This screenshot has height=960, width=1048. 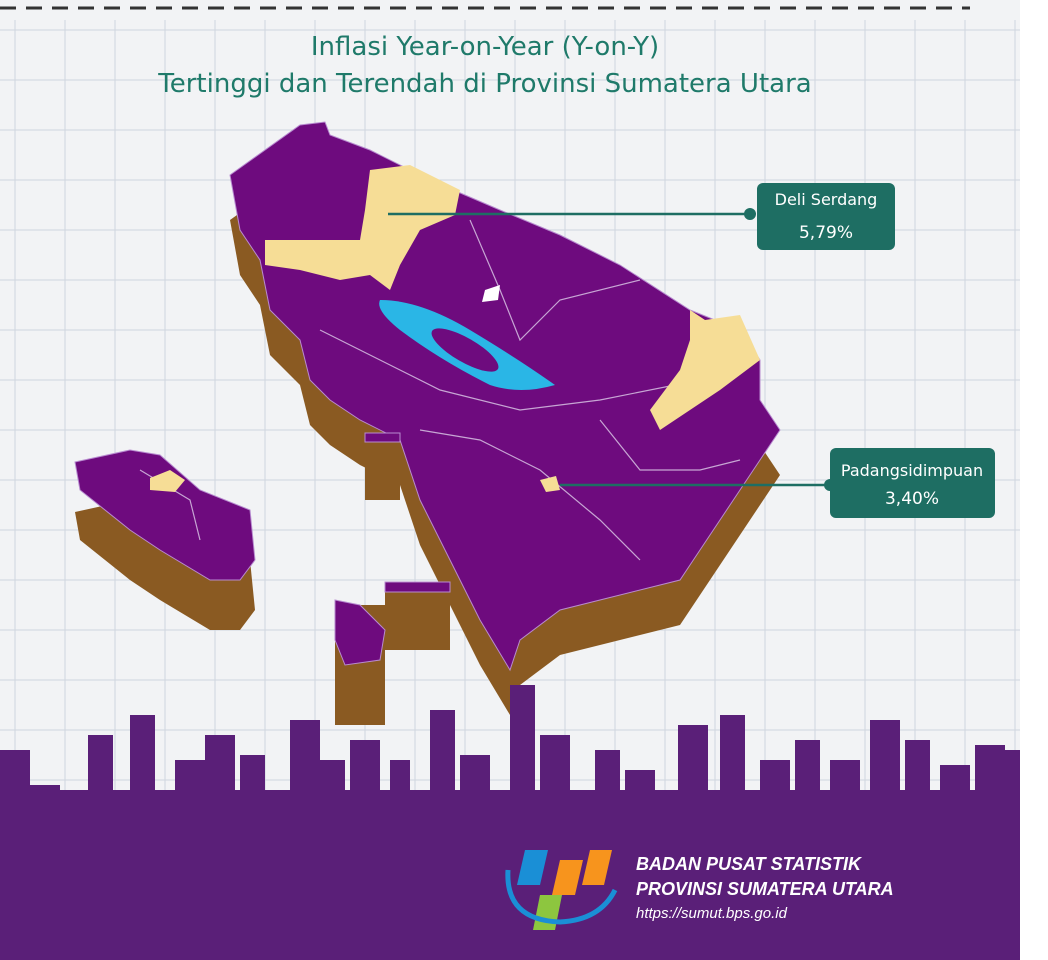 What do you see at coordinates (362, 227) in the screenshot?
I see `region-deli-serdang` at bounding box center [362, 227].